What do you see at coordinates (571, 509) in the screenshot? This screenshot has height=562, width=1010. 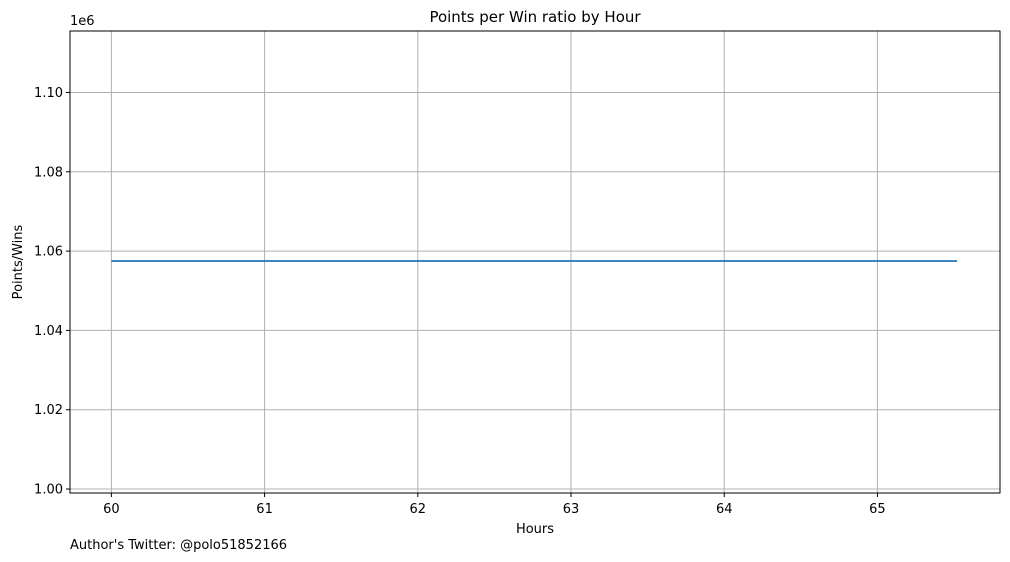 I see `x-tick-label: 63` at bounding box center [571, 509].